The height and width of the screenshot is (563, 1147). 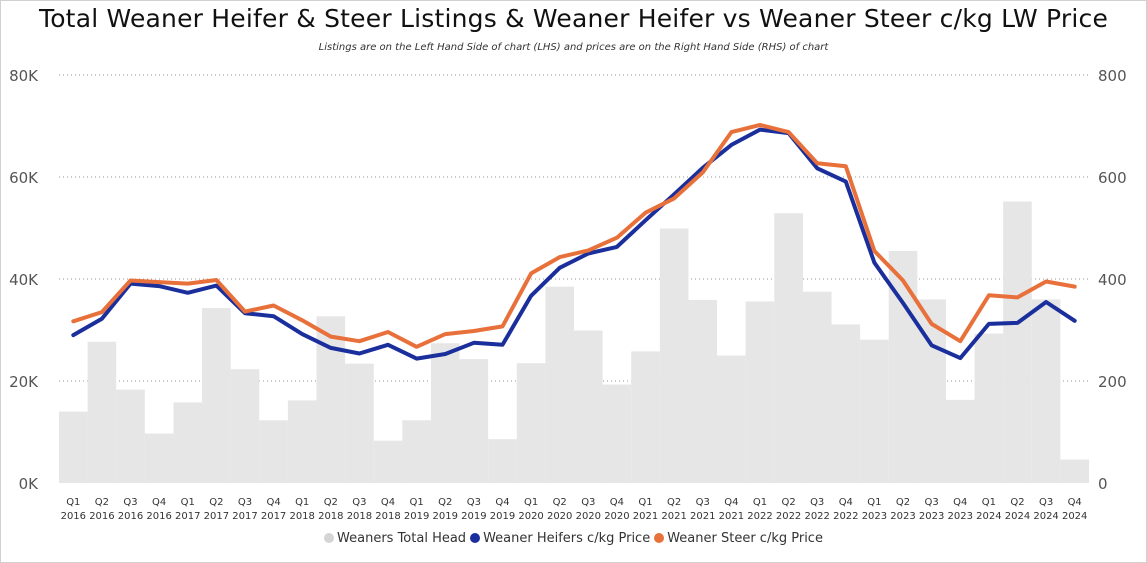 What do you see at coordinates (395, 538) in the screenshot?
I see `legend-item: Weaners Total Head` at bounding box center [395, 538].